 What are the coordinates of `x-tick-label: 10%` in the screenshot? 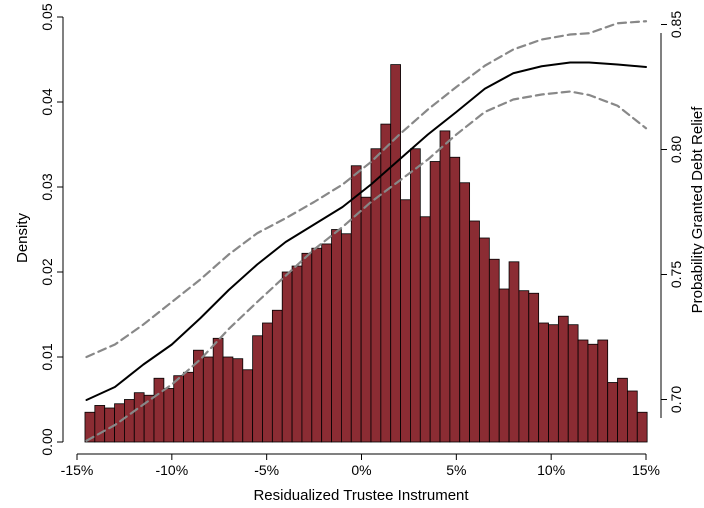 It's located at (551, 470).